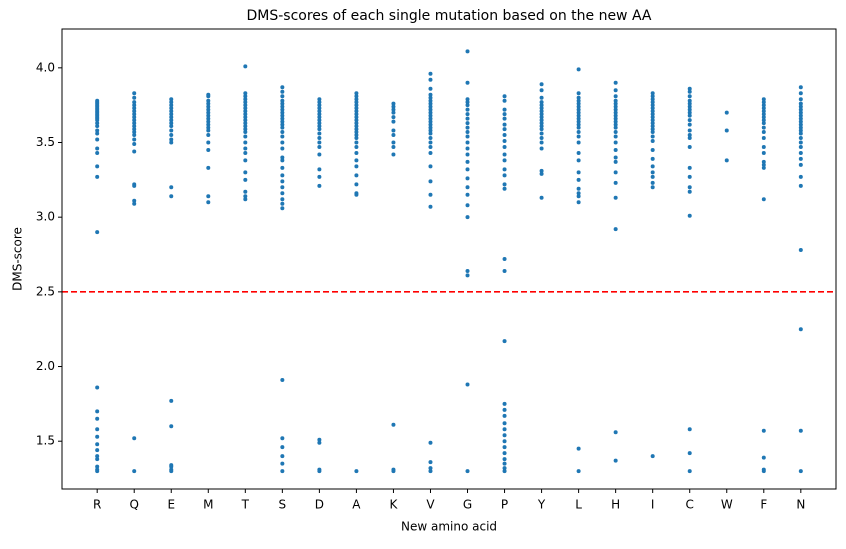 The width and height of the screenshot is (846, 549). Describe the element at coordinates (208, 505) in the screenshot. I see `x-tick-label: M` at that location.